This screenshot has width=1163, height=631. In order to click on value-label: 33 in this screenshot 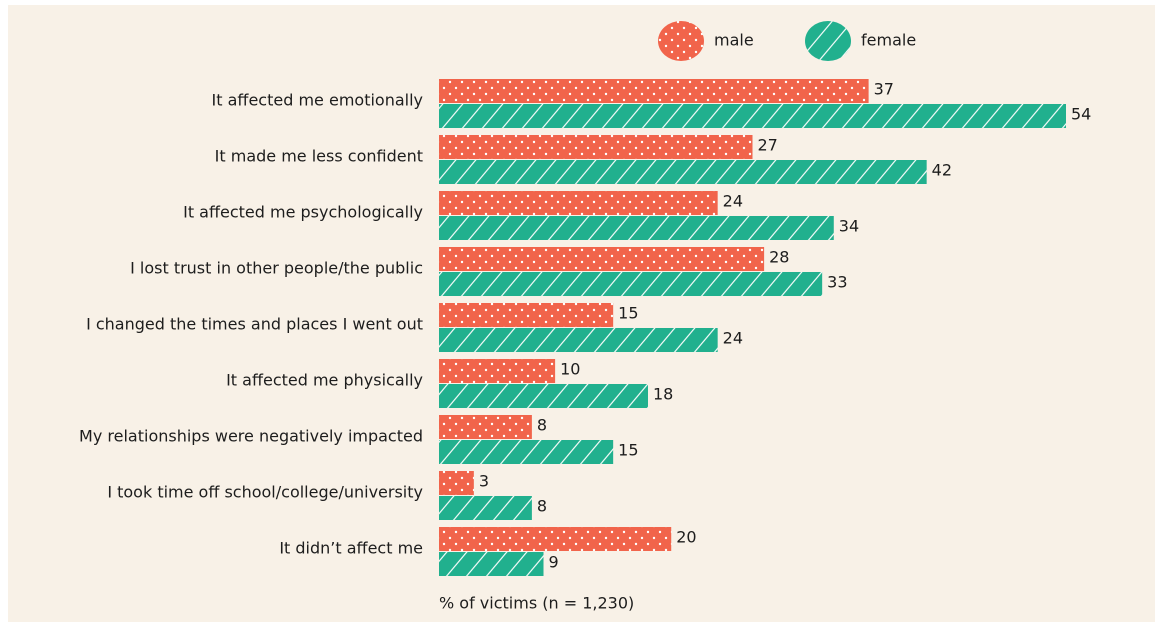, I will do `click(837, 282)`.